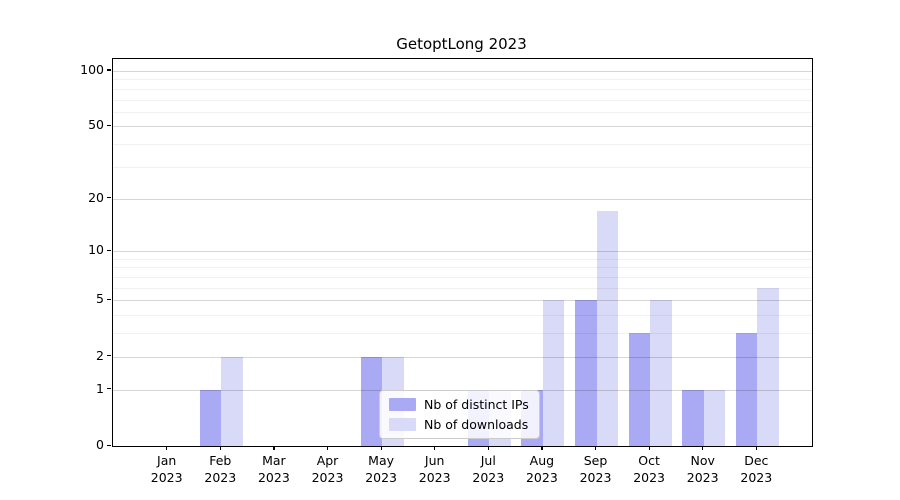  Describe the element at coordinates (402, 404) in the screenshot. I see `distinct-ips-swatch-icon` at that location.